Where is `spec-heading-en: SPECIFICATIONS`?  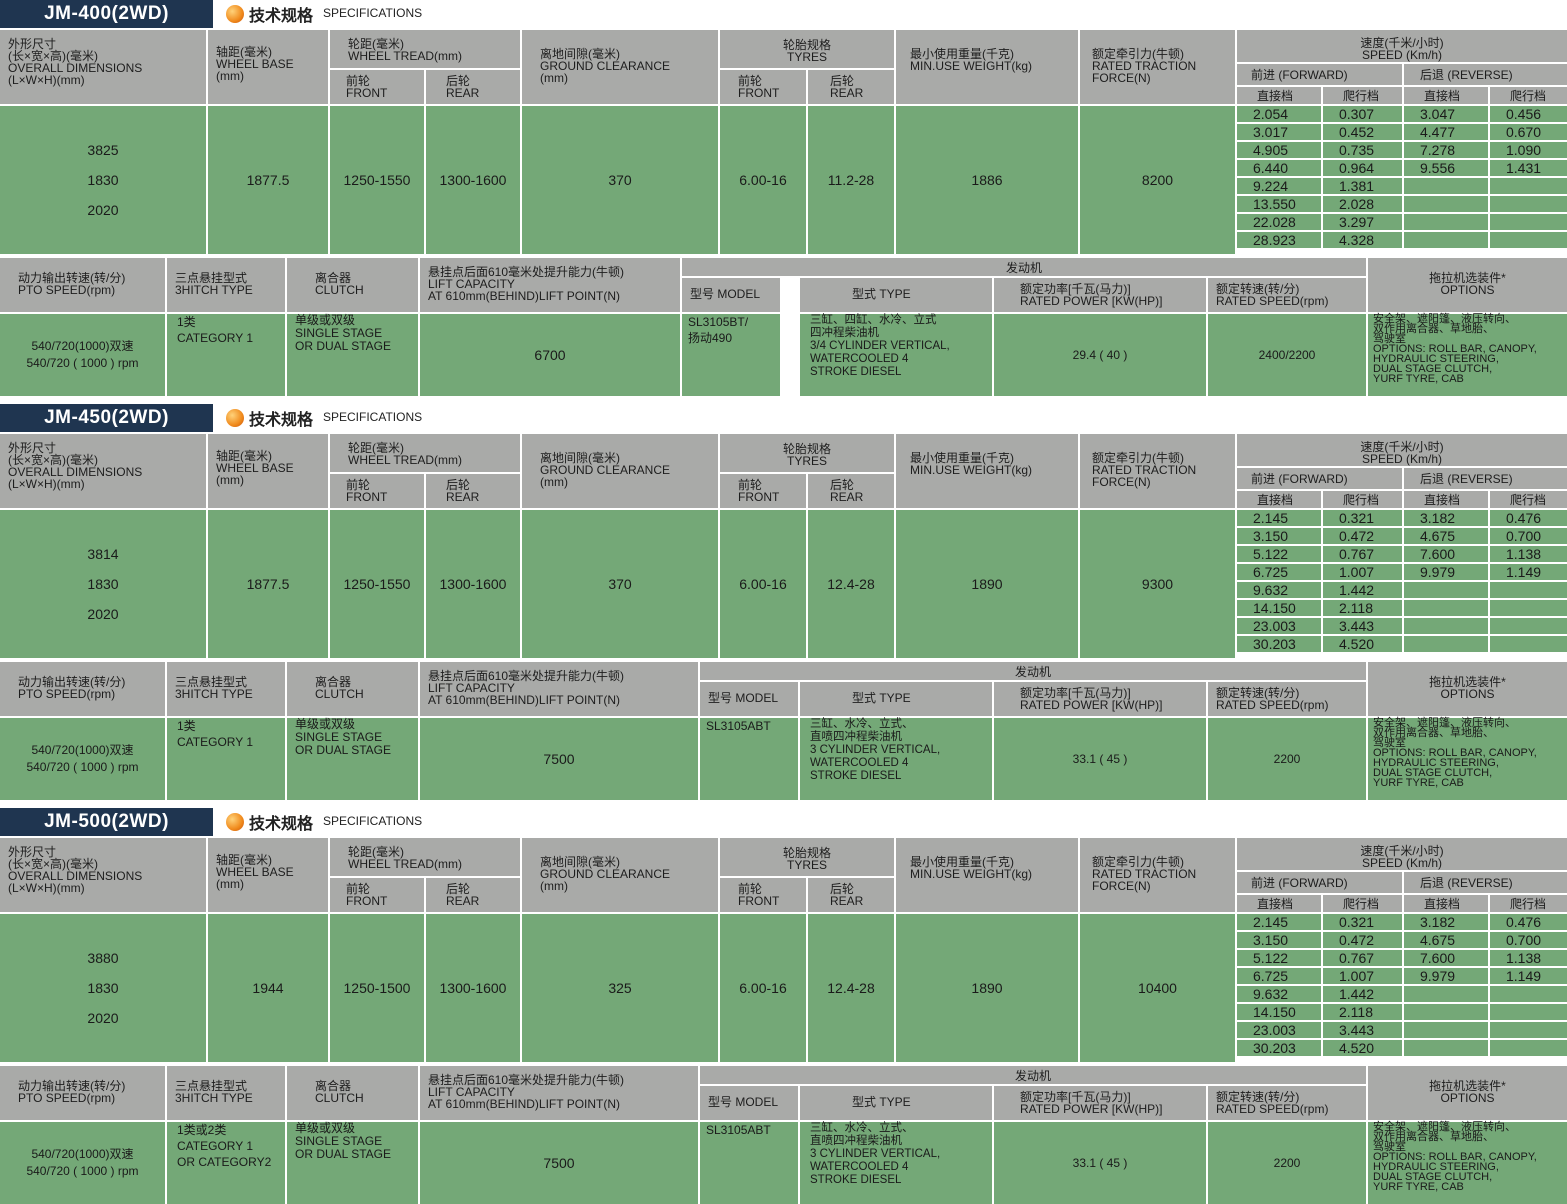 spec-heading-en: SPECIFICATIONS is located at coordinates (373, 417).